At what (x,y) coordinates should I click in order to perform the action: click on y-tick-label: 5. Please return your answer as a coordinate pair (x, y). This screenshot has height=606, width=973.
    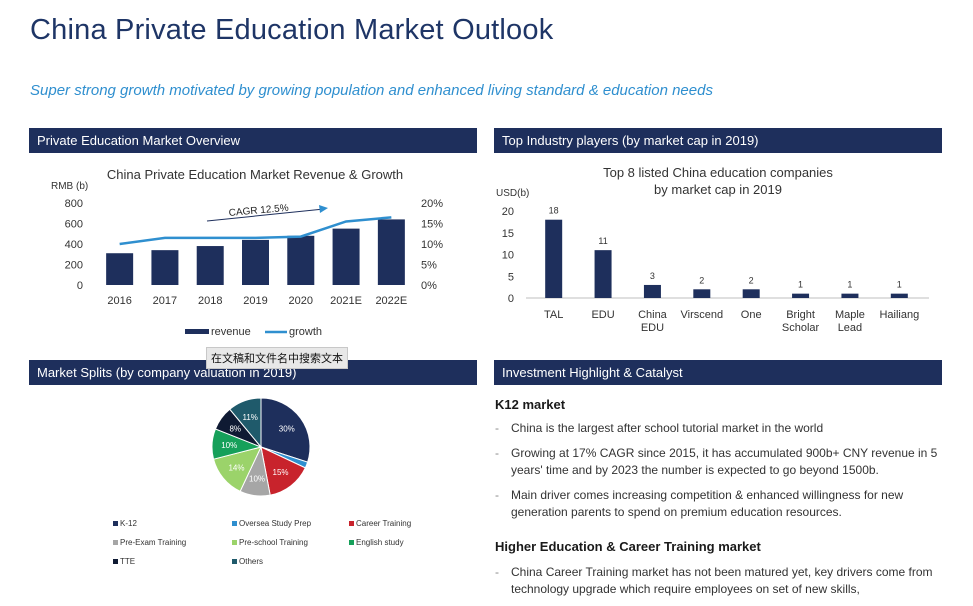
    Looking at the image, I should click on (511, 277).